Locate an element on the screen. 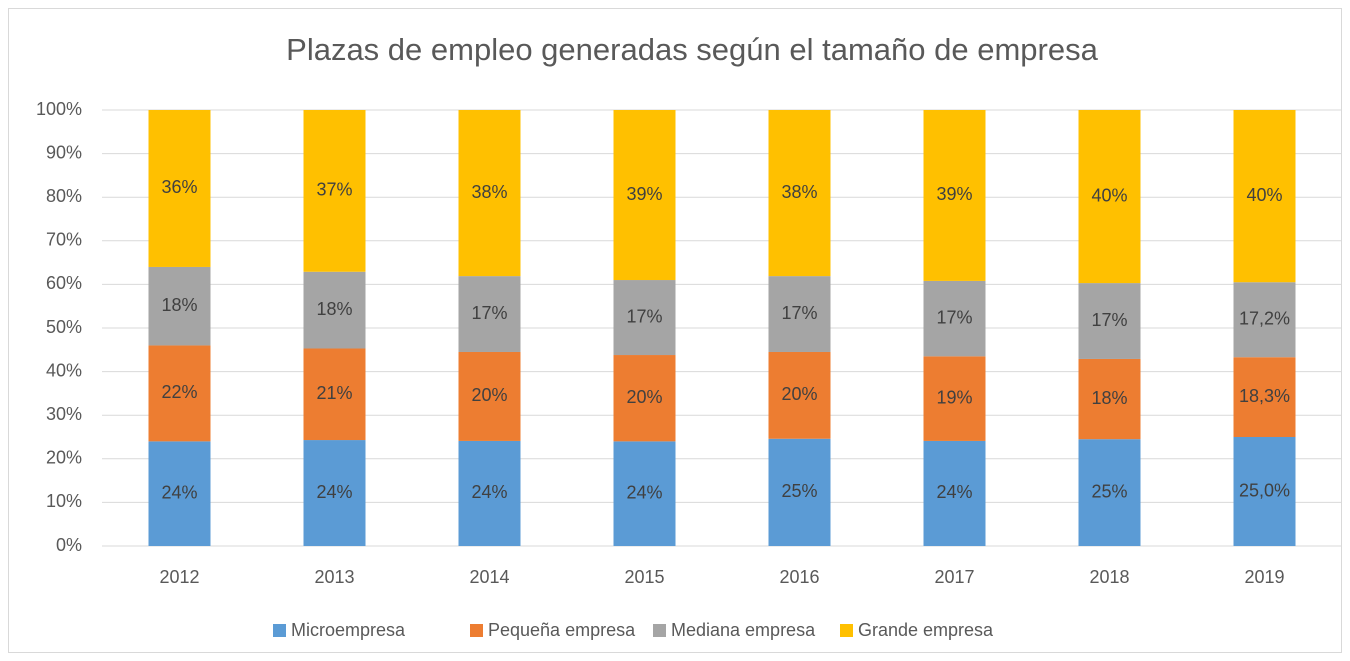  y-tick-label: 90% is located at coordinates (64, 152).